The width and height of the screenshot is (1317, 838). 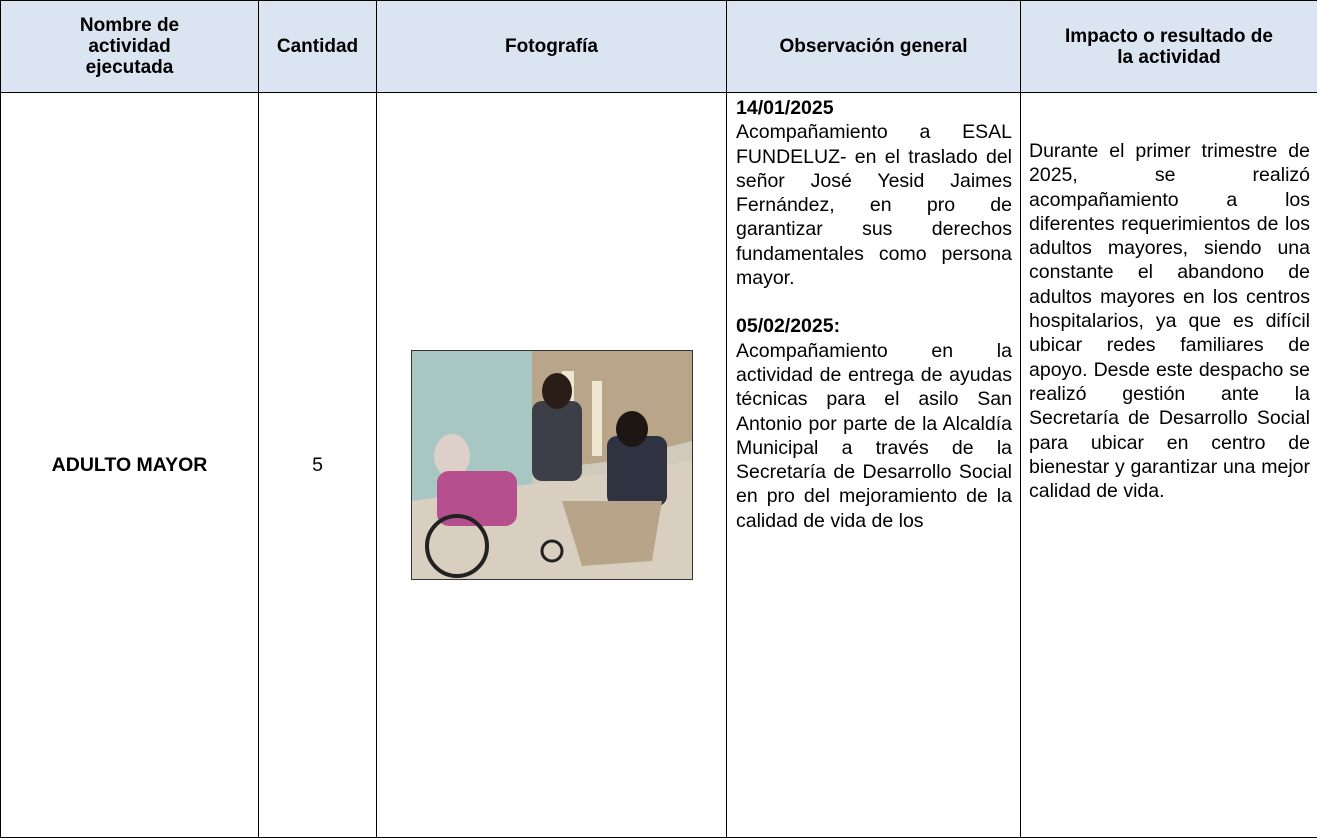 I want to click on header-cell: Cantidad, so click(x=318, y=47).